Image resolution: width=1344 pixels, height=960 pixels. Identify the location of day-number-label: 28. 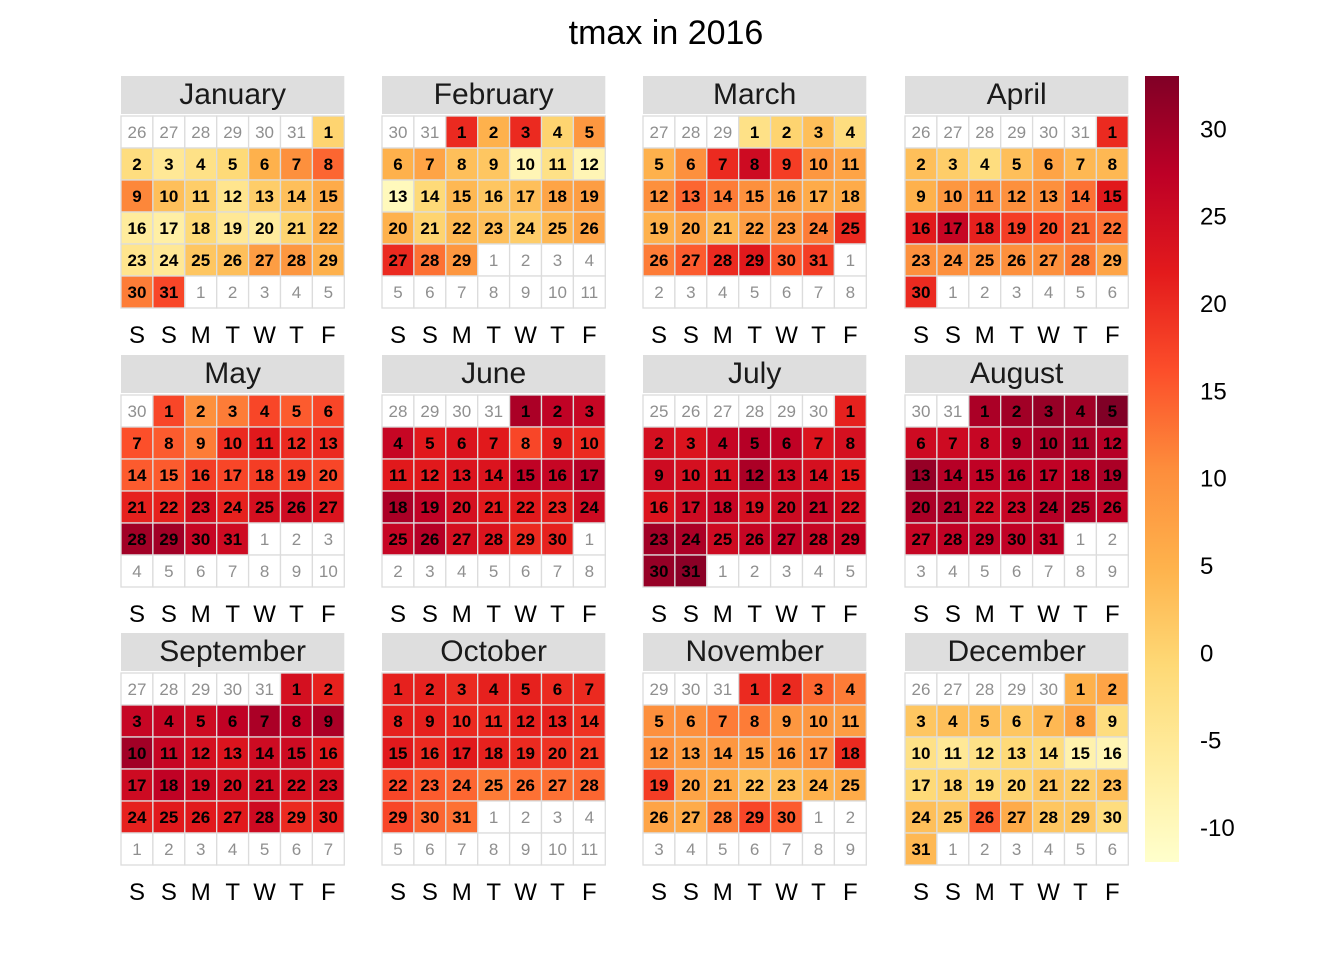
(818, 539).